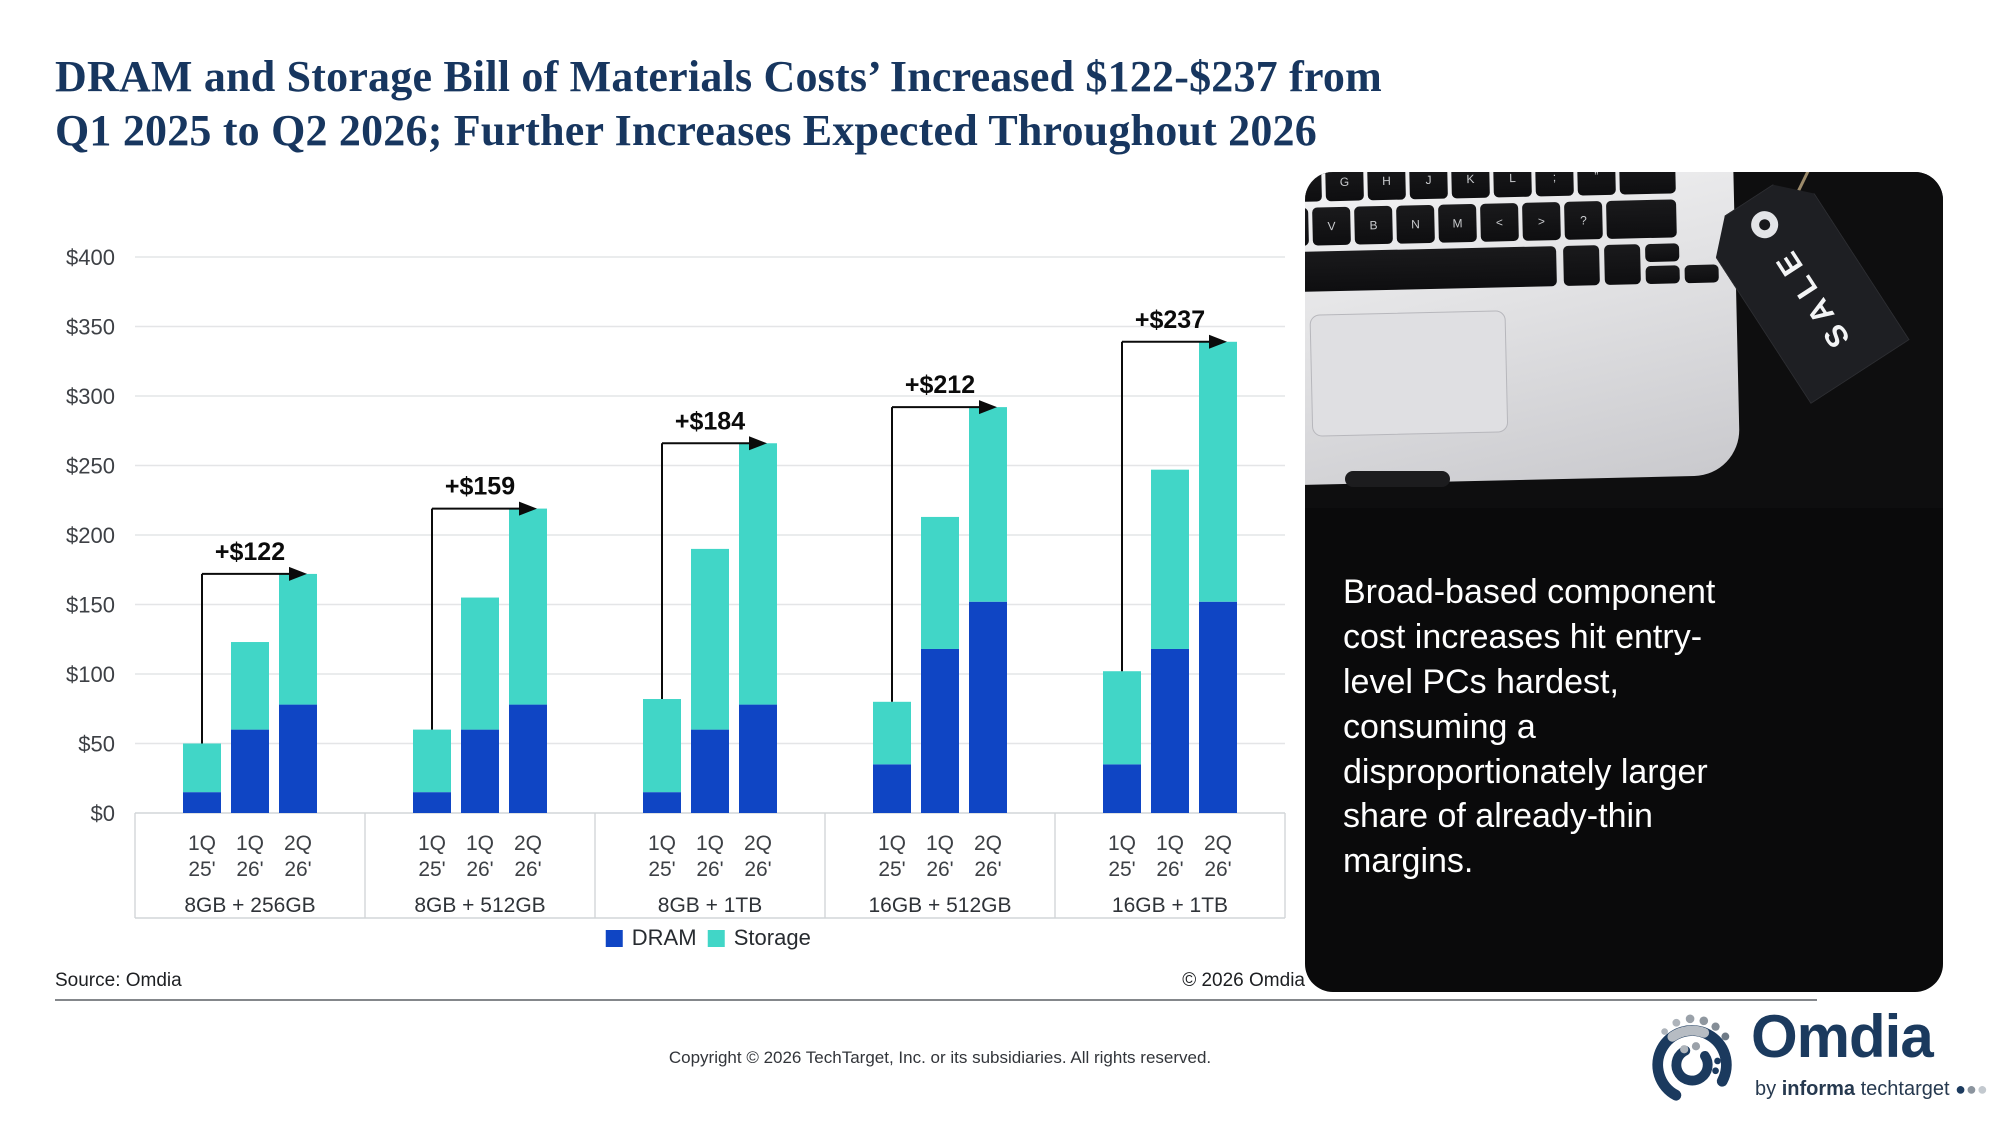  What do you see at coordinates (90, 674) in the screenshot?
I see `y-axis-label: $100` at bounding box center [90, 674].